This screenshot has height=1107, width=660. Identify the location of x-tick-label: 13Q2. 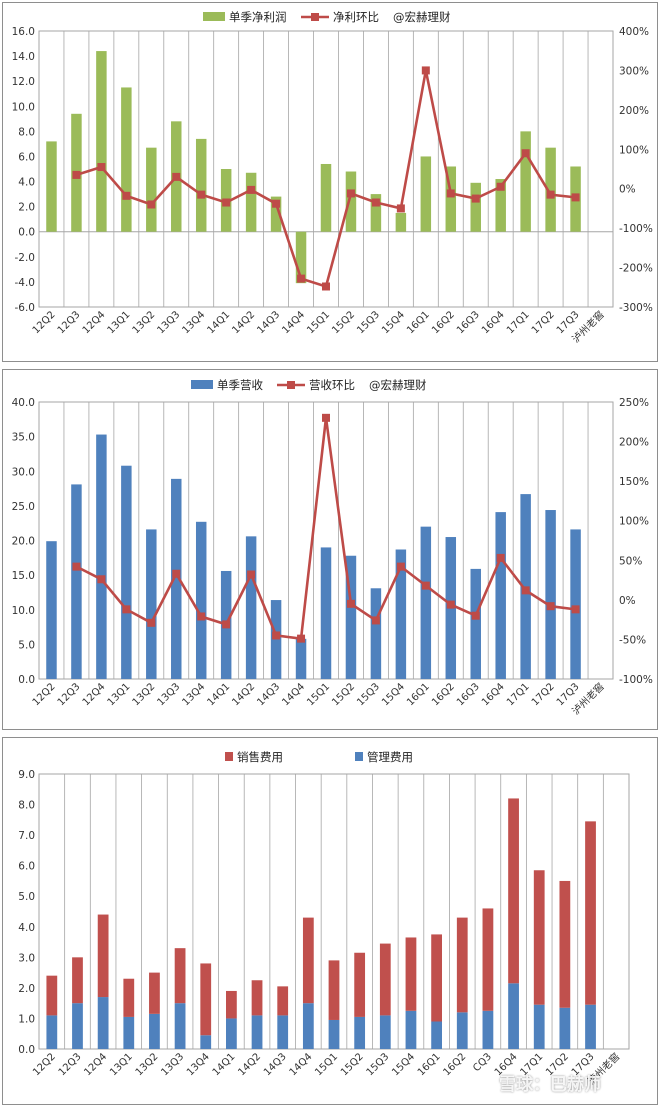
(147, 1064).